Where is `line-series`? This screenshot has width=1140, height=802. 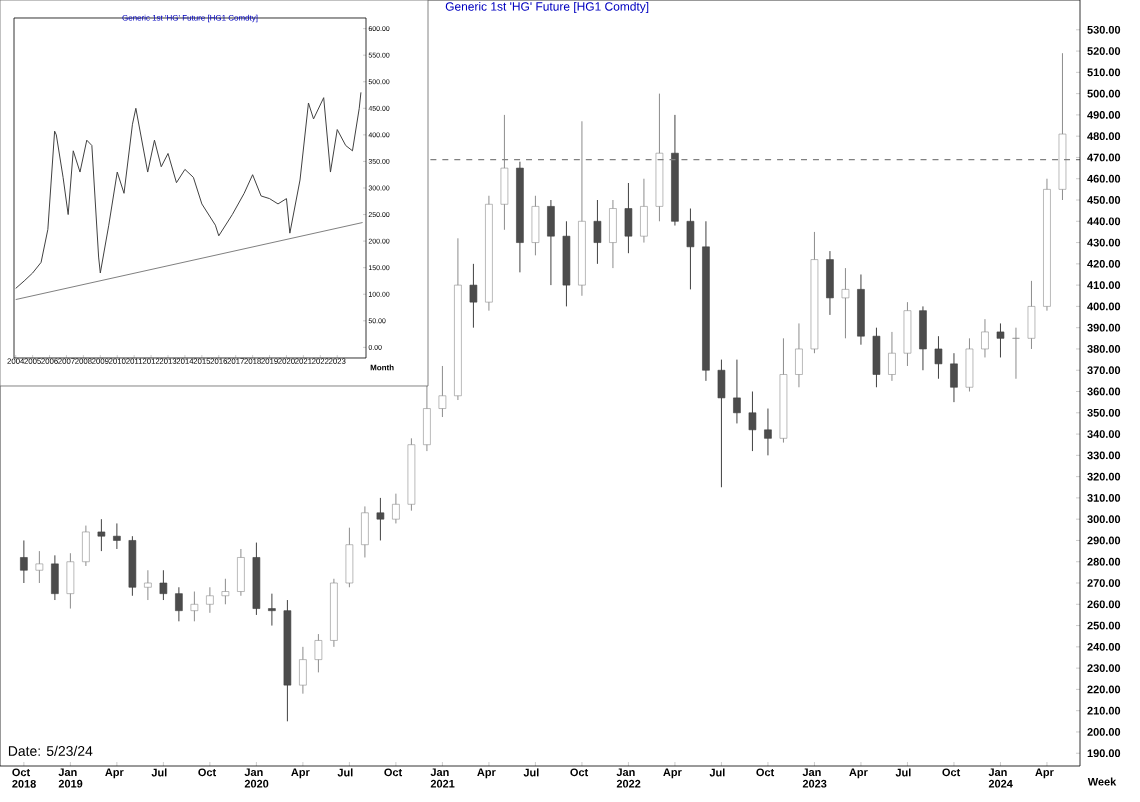
line-series is located at coordinates (188, 190).